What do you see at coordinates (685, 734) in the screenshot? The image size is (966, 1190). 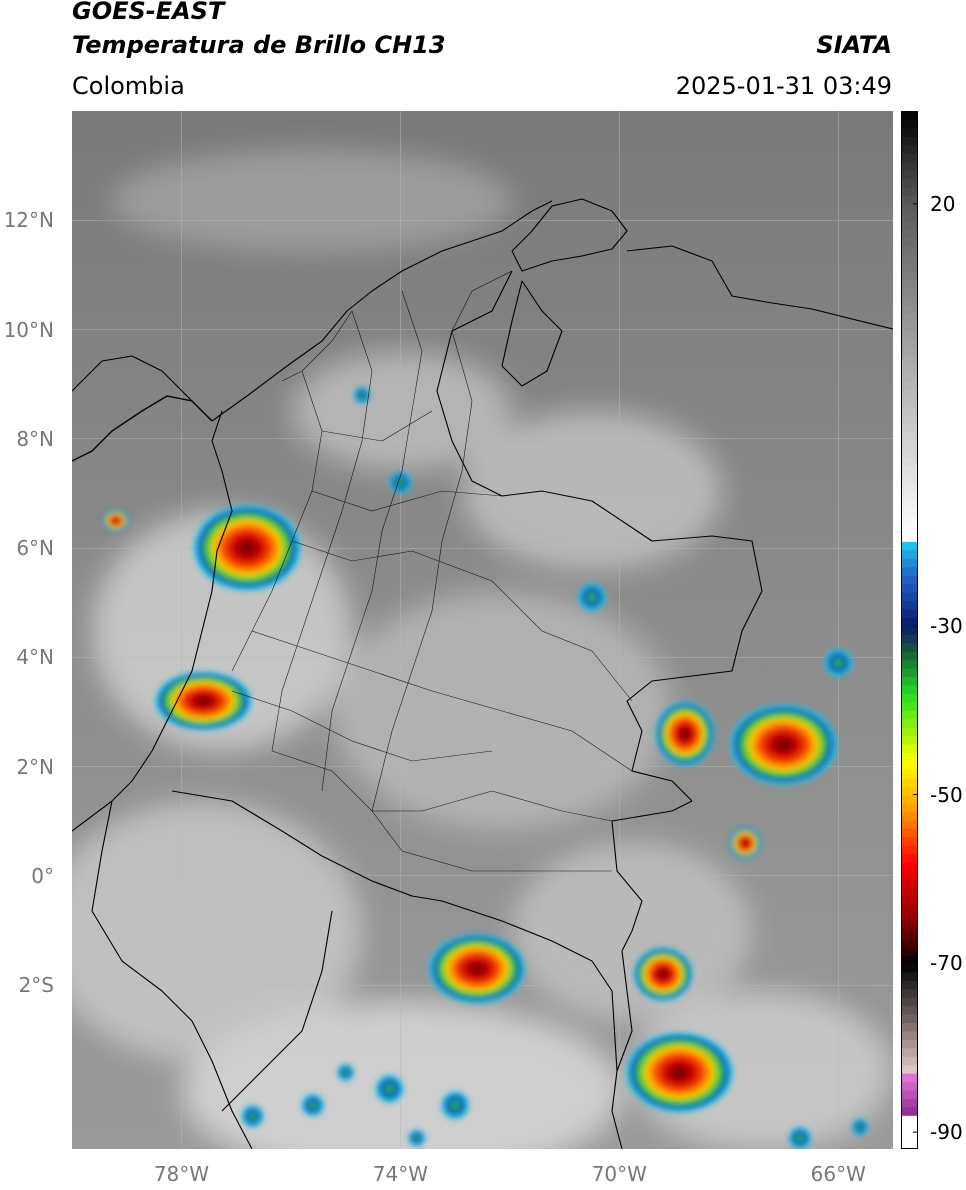 I see `storm-cell-vichada-west` at bounding box center [685, 734].